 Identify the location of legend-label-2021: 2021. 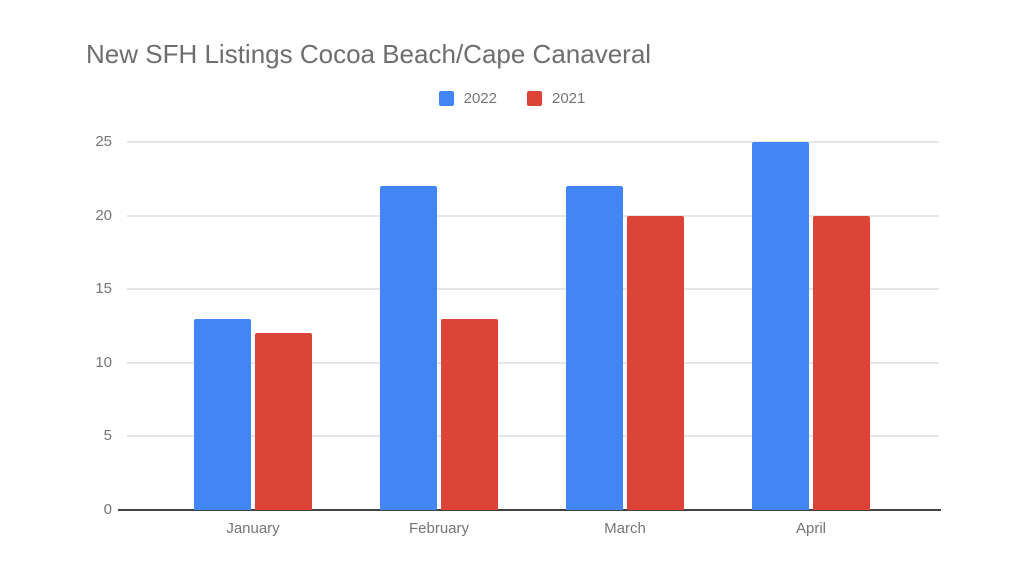
(569, 98).